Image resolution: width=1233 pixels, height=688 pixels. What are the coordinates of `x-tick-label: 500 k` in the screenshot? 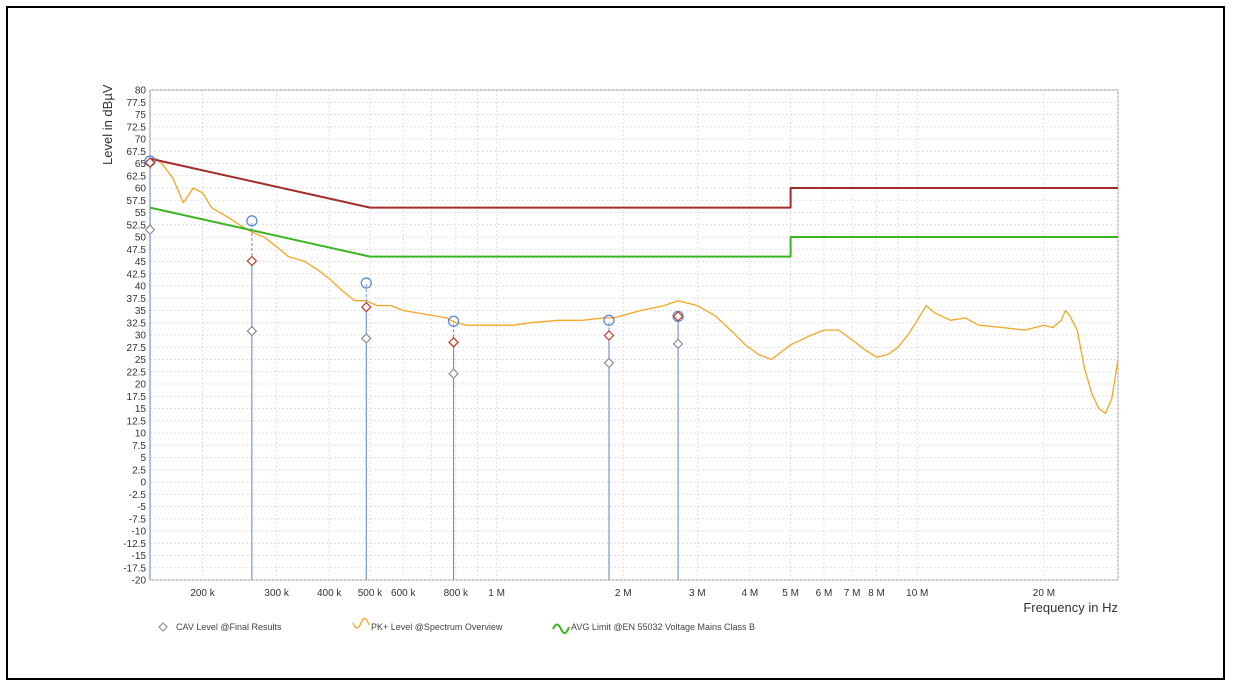 It's located at (370, 593).